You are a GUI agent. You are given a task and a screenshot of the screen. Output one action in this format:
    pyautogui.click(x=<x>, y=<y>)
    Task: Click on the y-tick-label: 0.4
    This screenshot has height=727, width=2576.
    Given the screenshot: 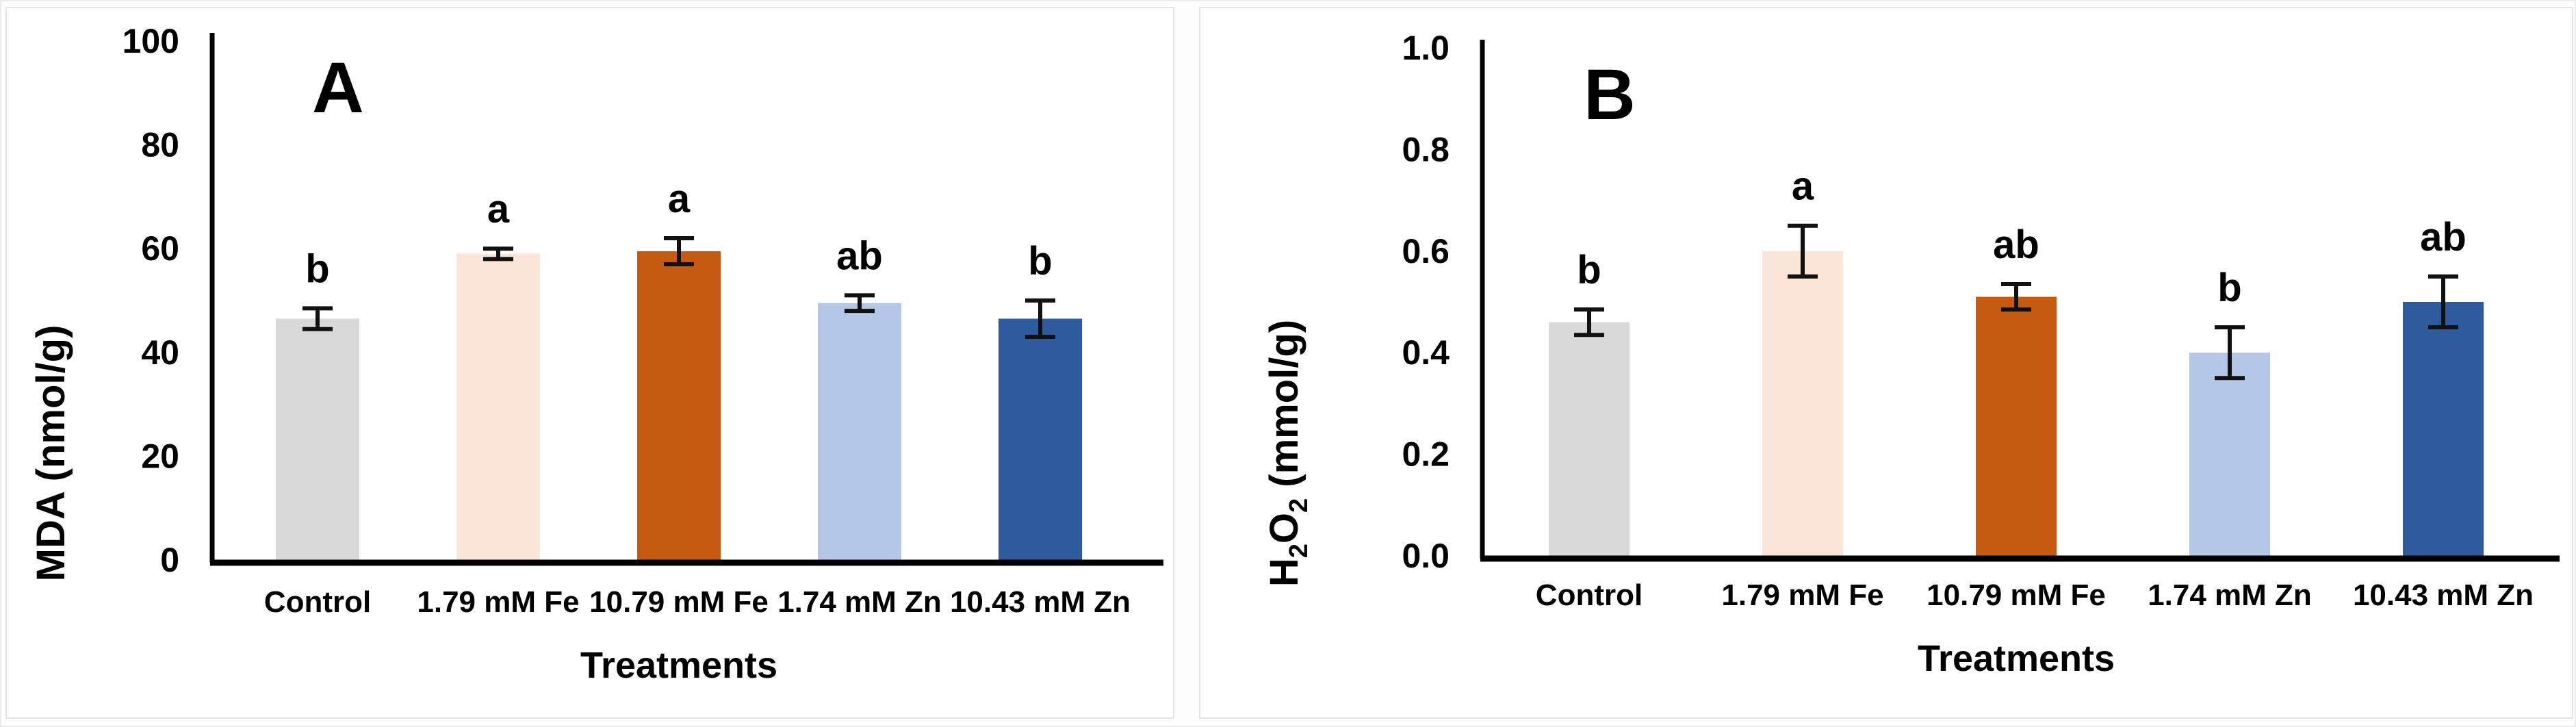 What is the action you would take?
    pyautogui.click(x=1426, y=353)
    